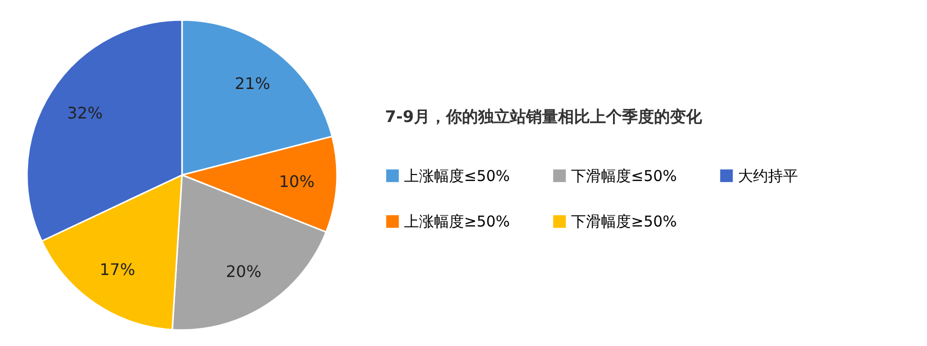 The height and width of the screenshot is (346, 927). I want to click on text: 7-9月，你的独立站销量相比上个季度的变化, so click(544, 116).